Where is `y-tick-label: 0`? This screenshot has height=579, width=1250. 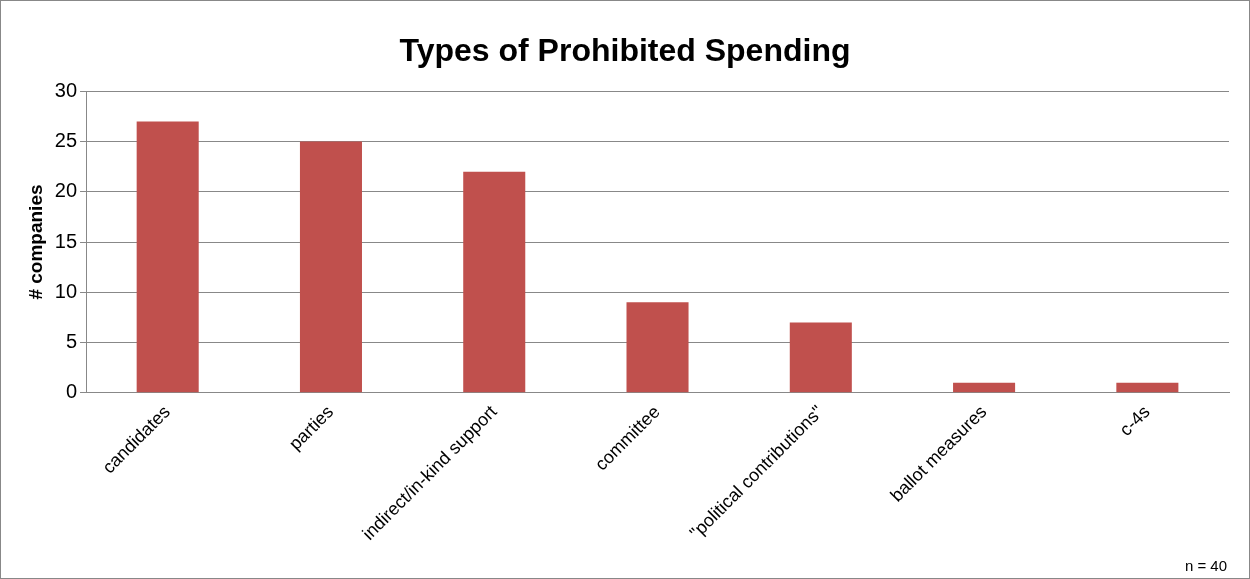 y-tick-label: 0 is located at coordinates (71, 391).